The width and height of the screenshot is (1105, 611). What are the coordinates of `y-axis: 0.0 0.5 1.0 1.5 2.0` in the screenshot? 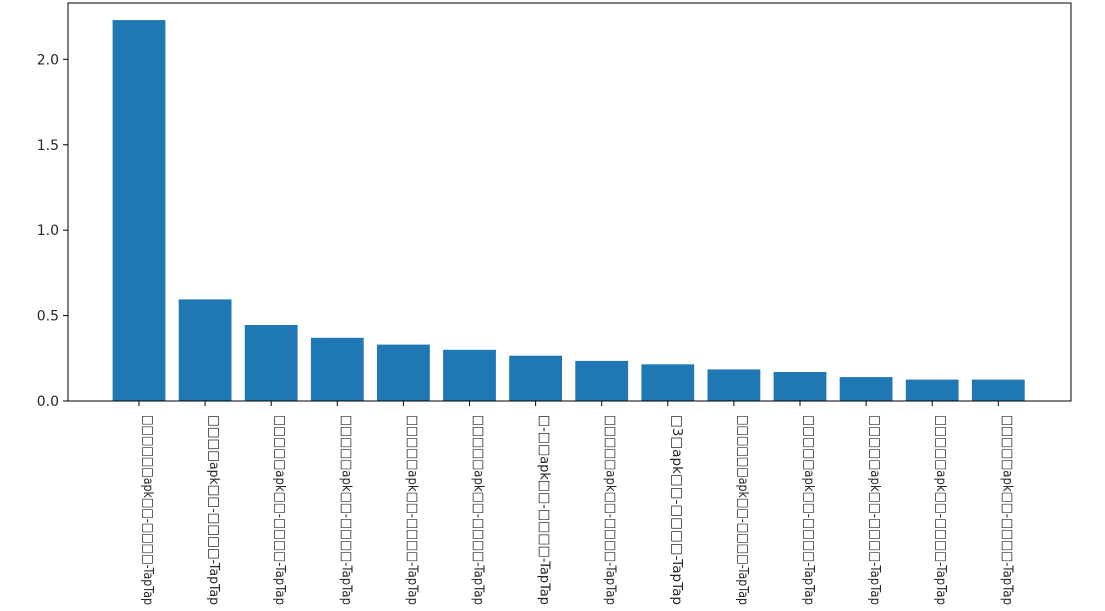 It's located at (52, 231).